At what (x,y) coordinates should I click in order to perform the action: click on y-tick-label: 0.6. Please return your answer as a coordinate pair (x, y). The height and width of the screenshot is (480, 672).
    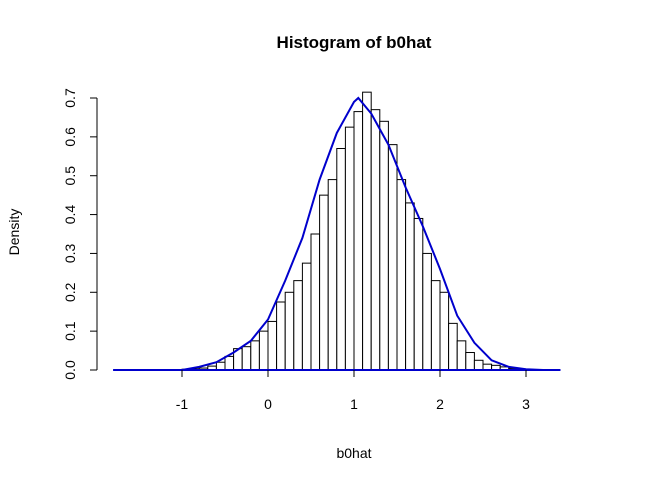
    Looking at the image, I should click on (70, 137).